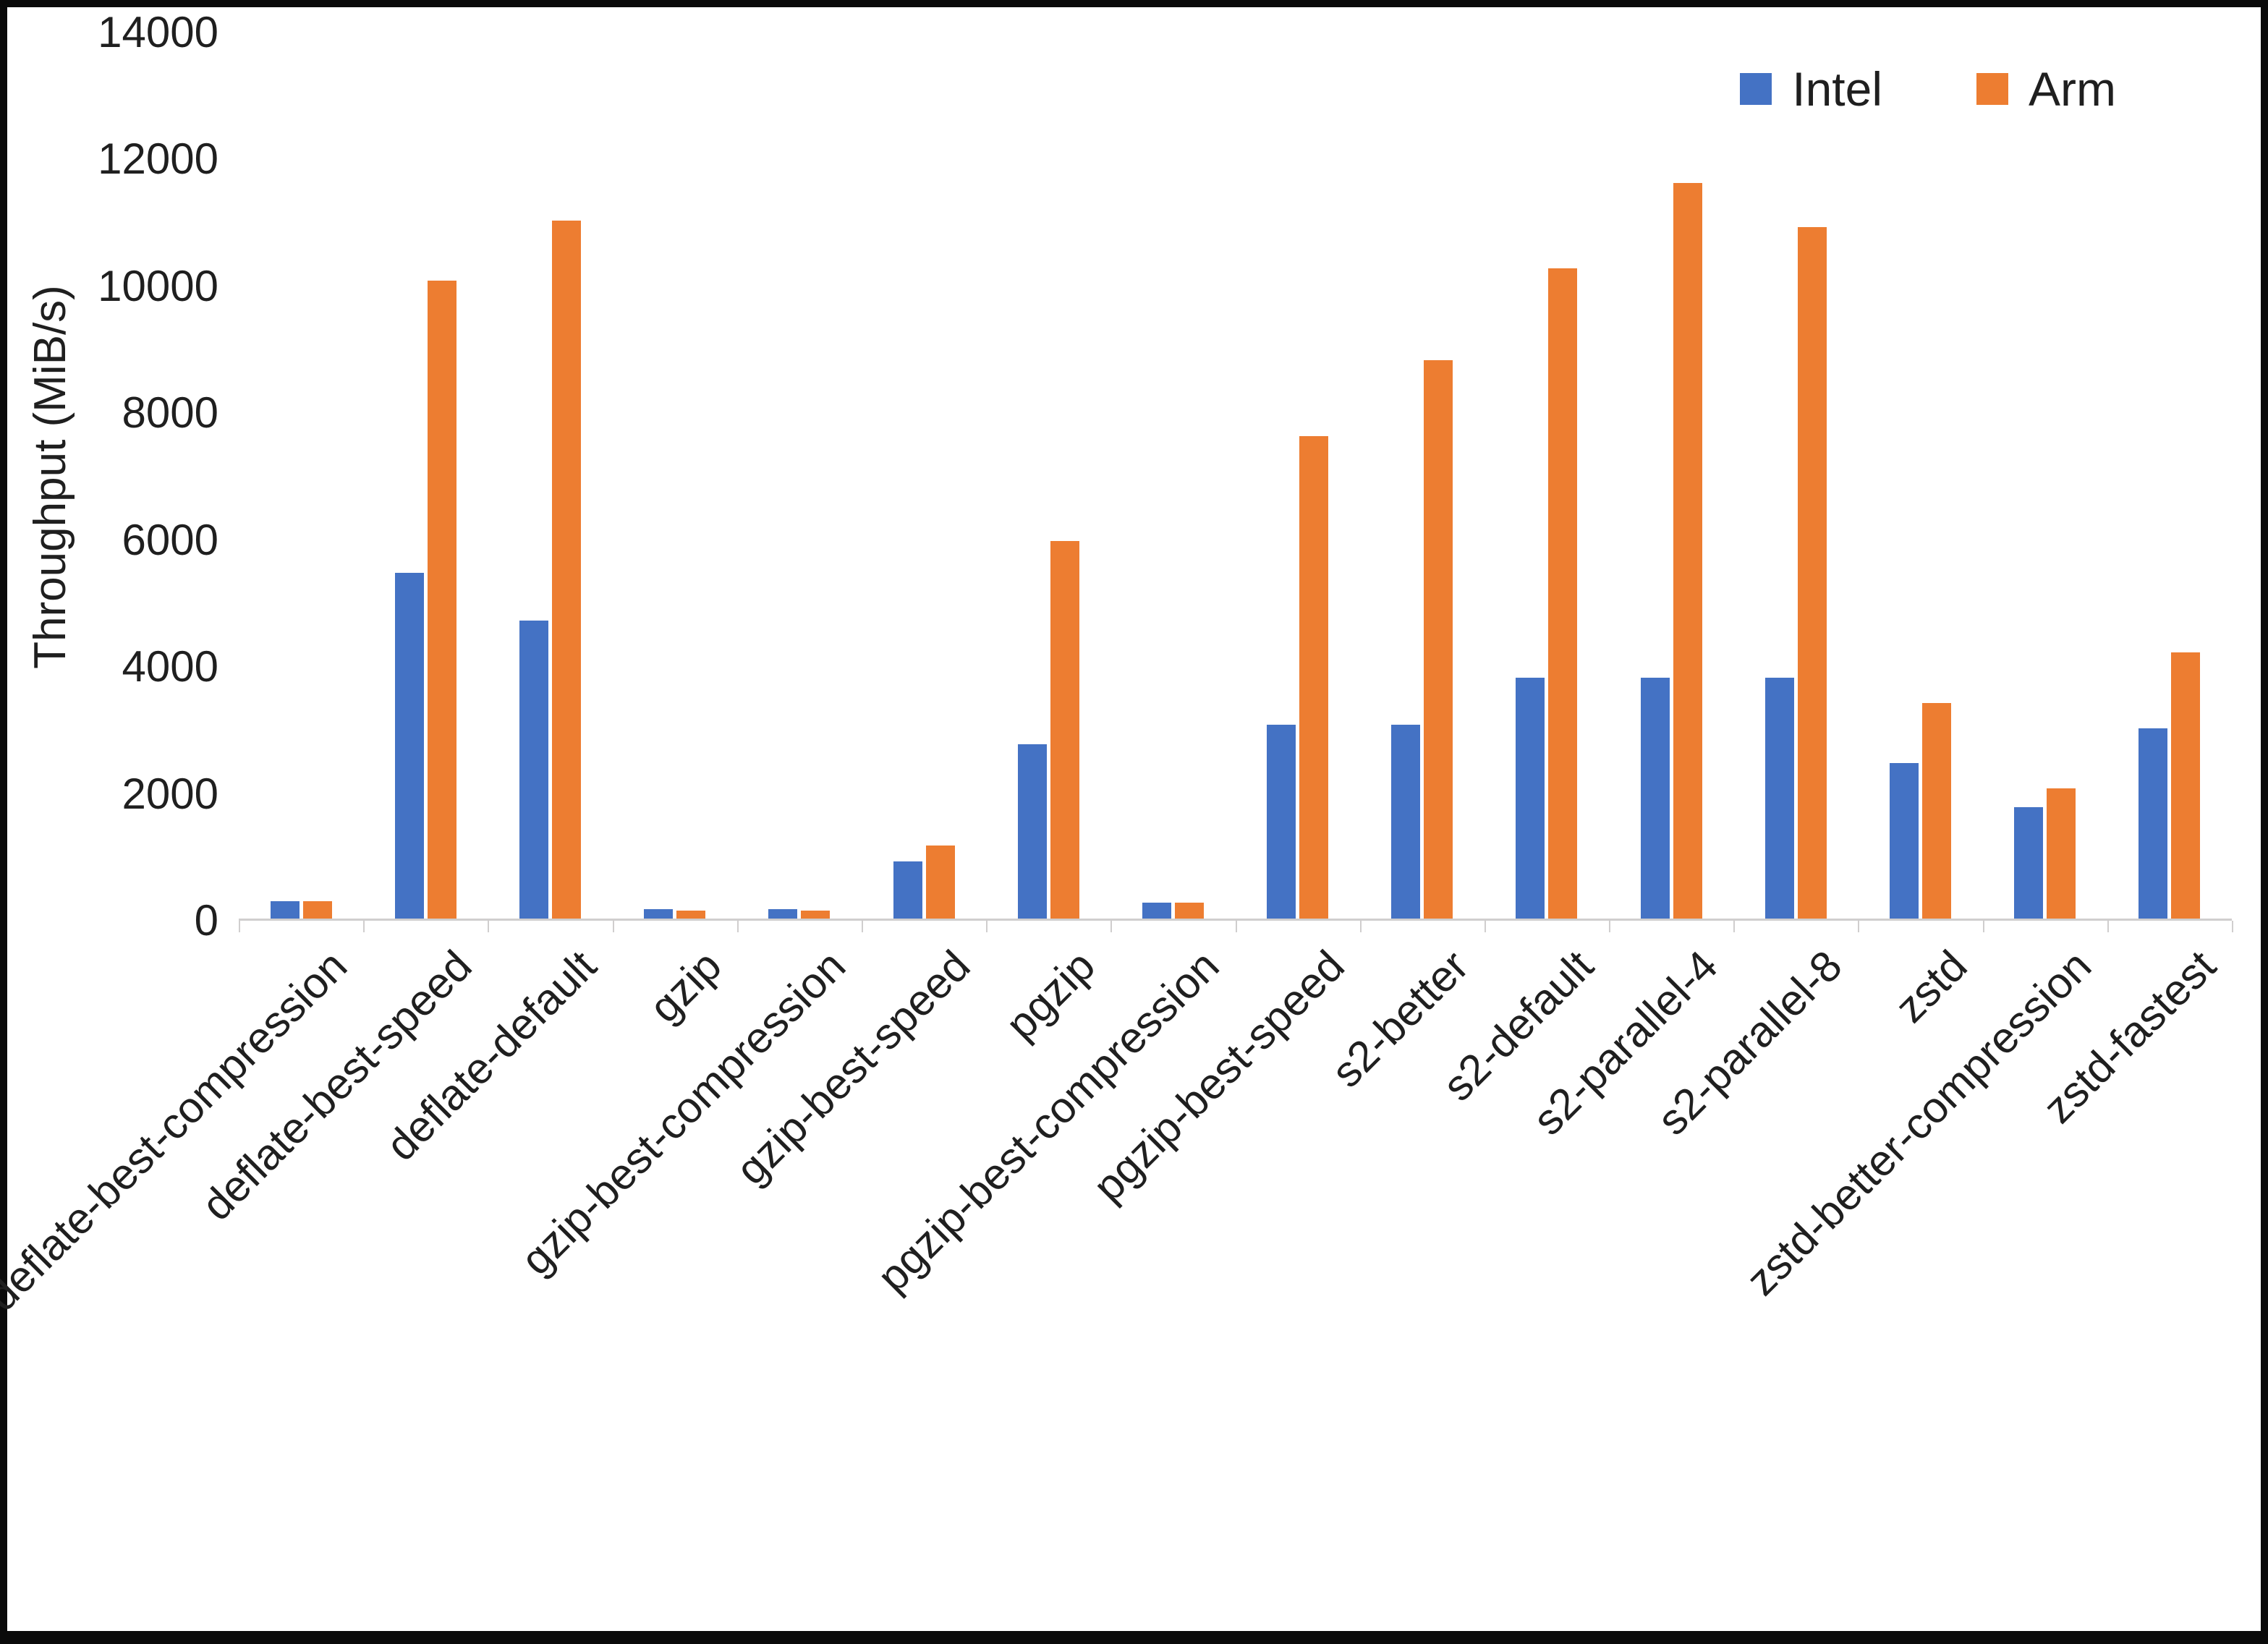  What do you see at coordinates (2072, 89) in the screenshot?
I see `legend-label-arm: Arm` at bounding box center [2072, 89].